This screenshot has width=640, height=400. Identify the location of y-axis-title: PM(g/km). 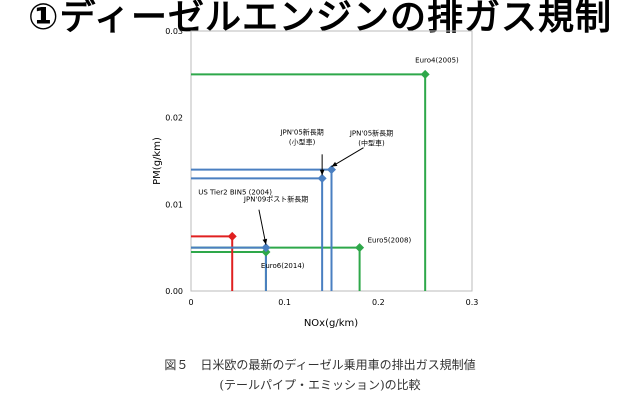
(157, 161).